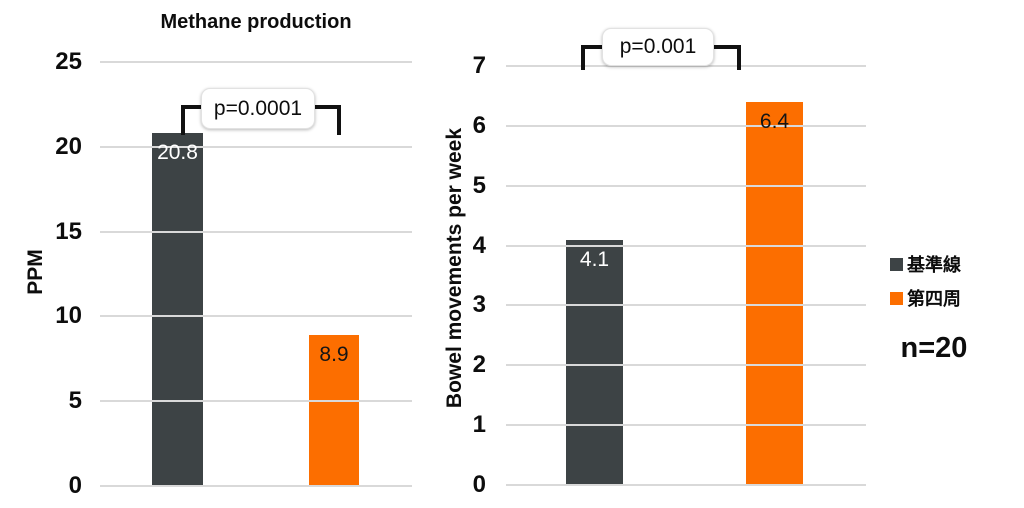 This screenshot has height=508, width=1024. What do you see at coordinates (934, 265) in the screenshot?
I see `legend-label-baseline: 基準線` at bounding box center [934, 265].